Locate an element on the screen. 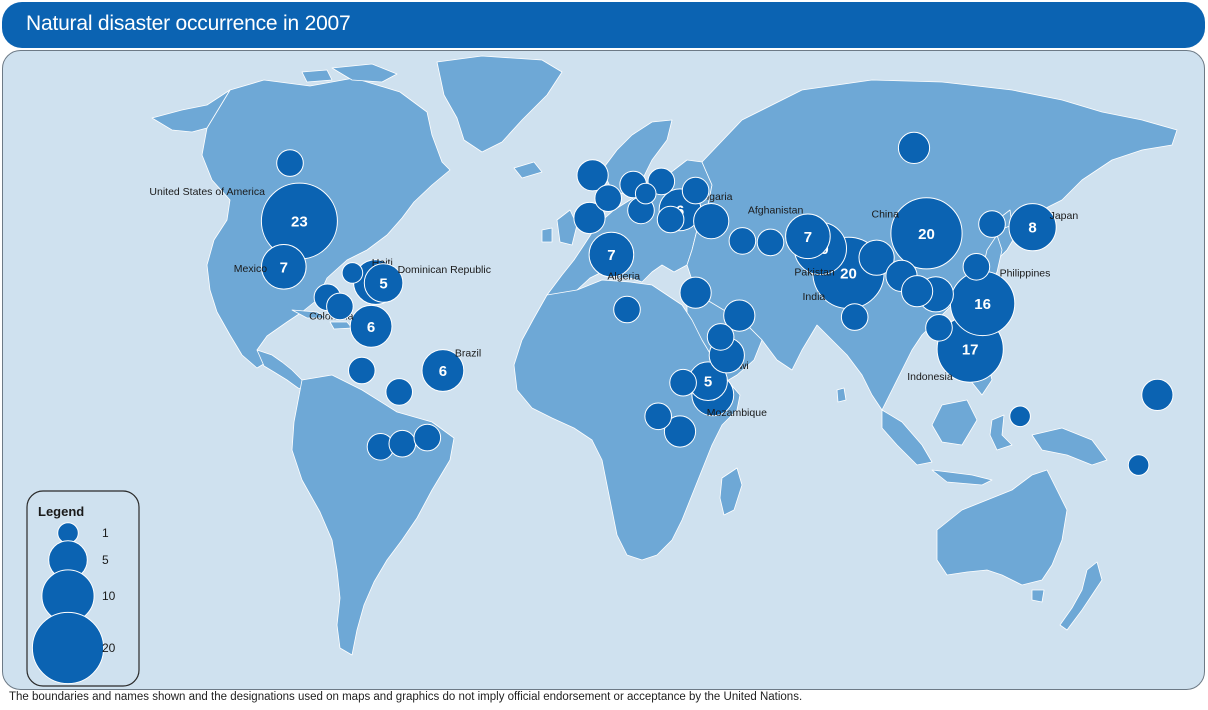 The width and height of the screenshot is (1208, 710). legend-title: Legend is located at coordinates (61, 511).